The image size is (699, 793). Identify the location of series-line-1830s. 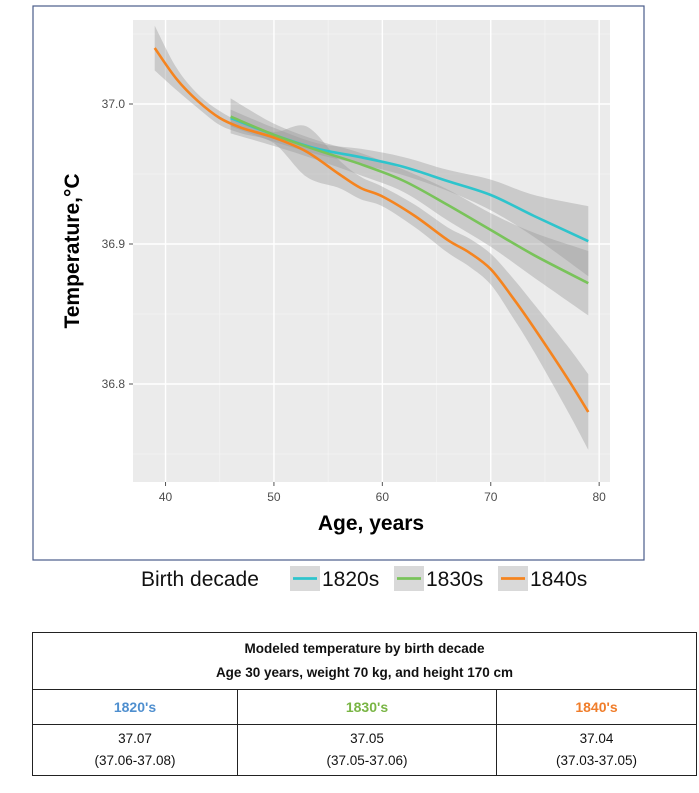
(409, 200).